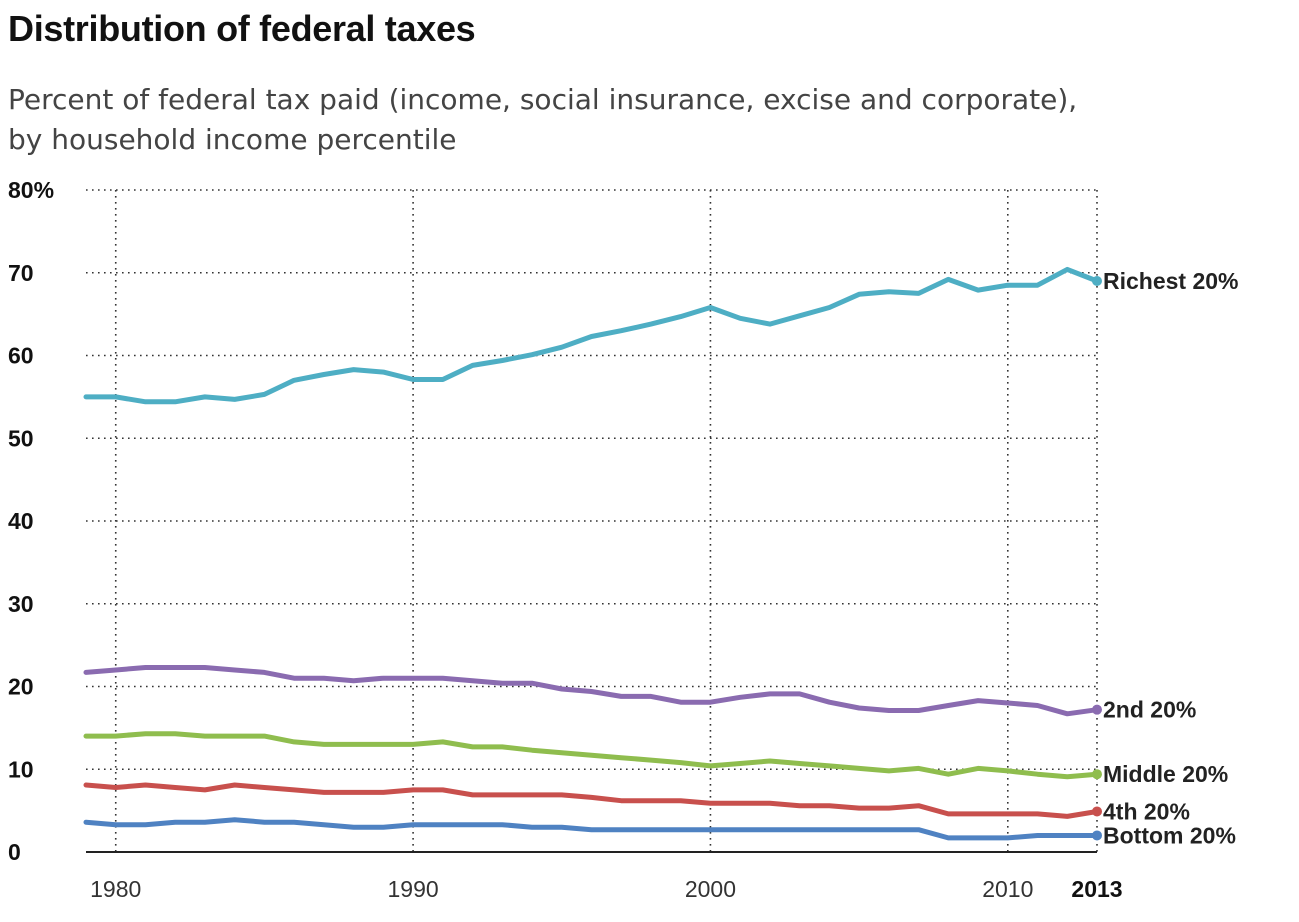 This screenshot has width=1299, height=922. What do you see at coordinates (413, 889) in the screenshot?
I see `x-tick-label-1990: 1990` at bounding box center [413, 889].